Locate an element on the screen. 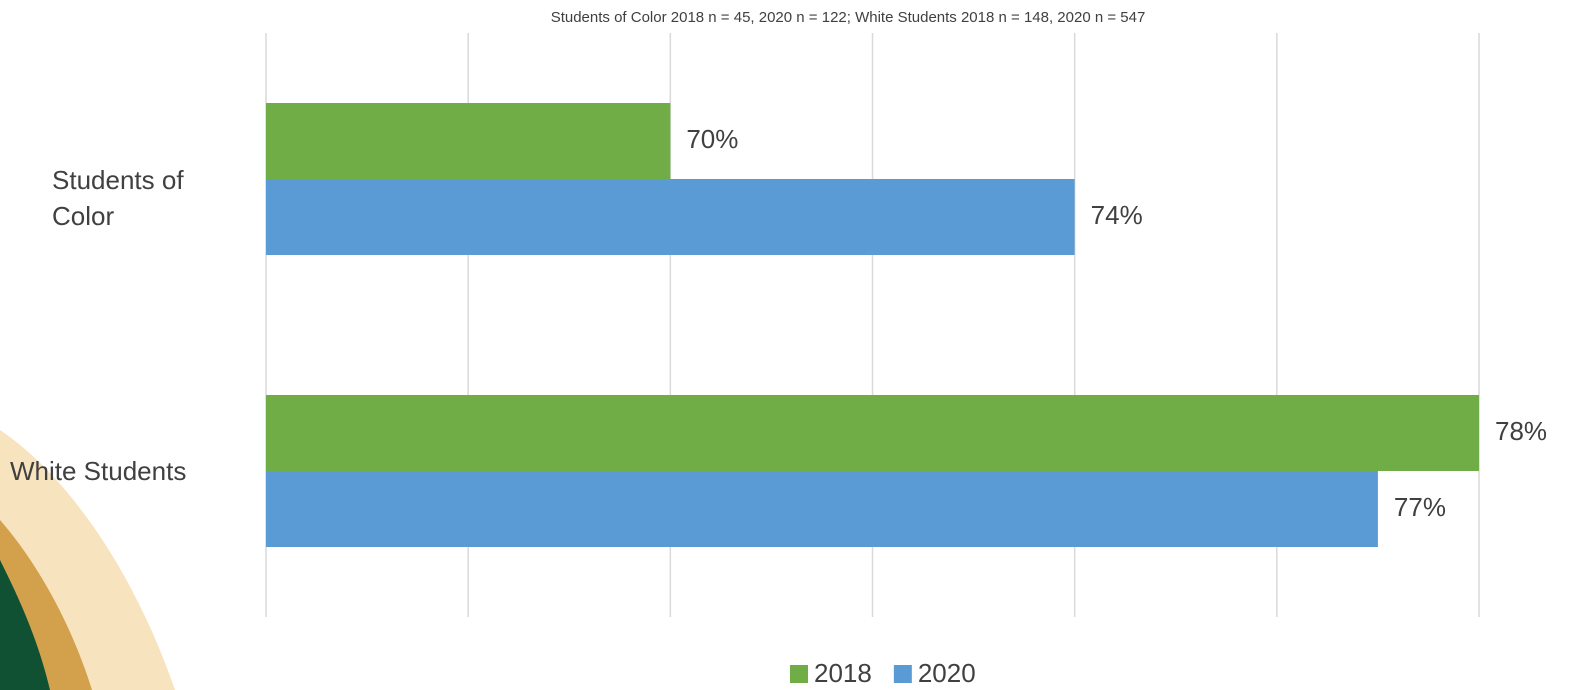  value-label: 77% is located at coordinates (1420, 507).